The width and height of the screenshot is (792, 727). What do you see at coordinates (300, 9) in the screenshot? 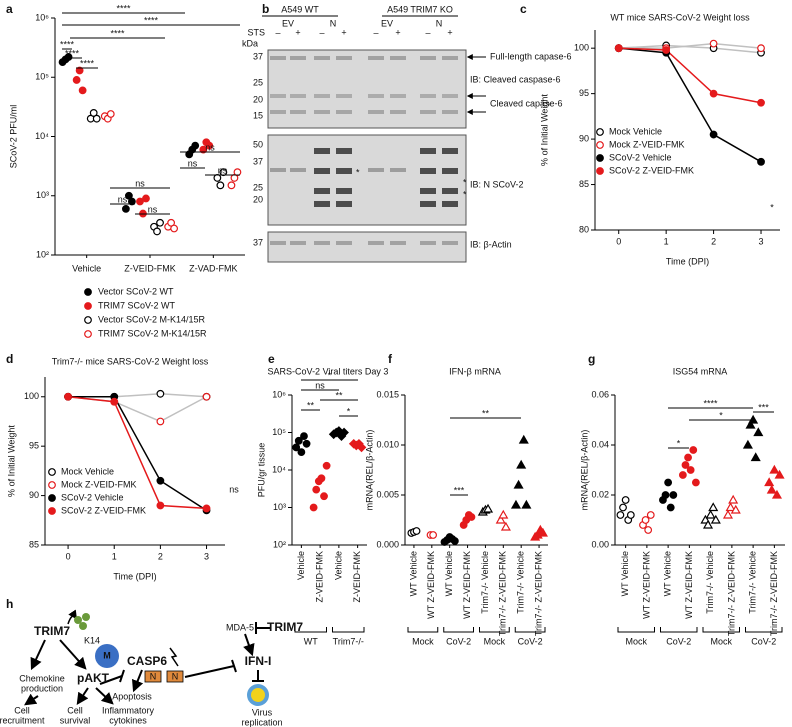
I see `cell-line: A549 WT` at bounding box center [300, 9].